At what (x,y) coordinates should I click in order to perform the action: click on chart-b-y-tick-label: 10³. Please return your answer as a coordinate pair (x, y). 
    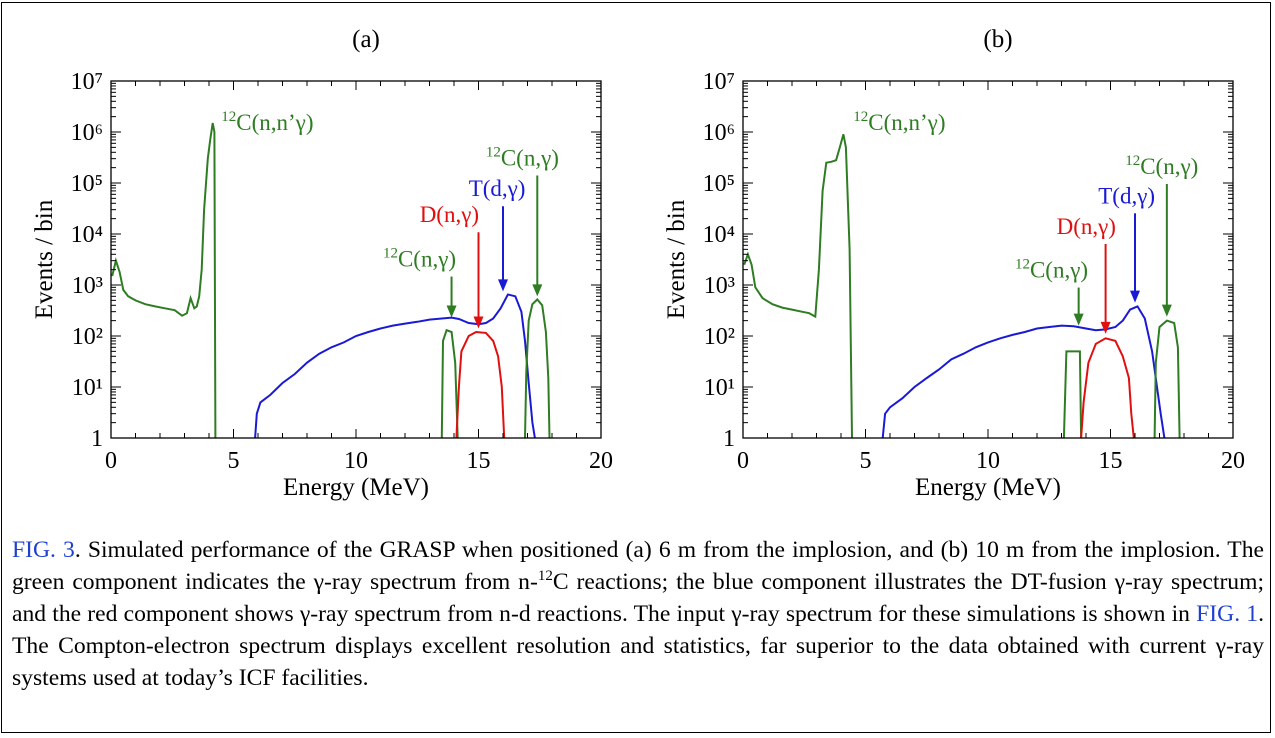
    Looking at the image, I should click on (719, 286).